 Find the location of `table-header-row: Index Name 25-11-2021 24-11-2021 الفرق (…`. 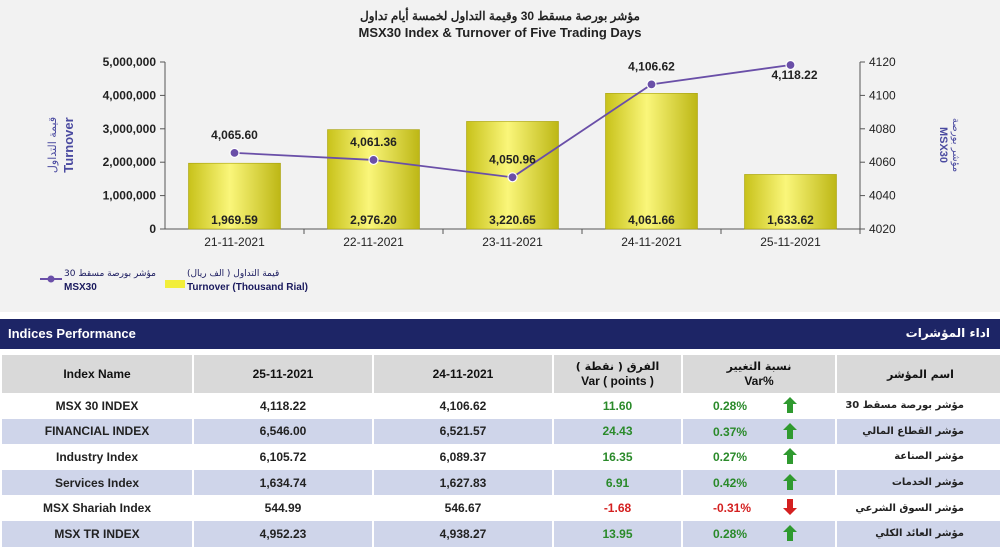

table-header-row: Index Name 25-11-2021 24-11-2021 الفرق (… is located at coordinates (501, 374).